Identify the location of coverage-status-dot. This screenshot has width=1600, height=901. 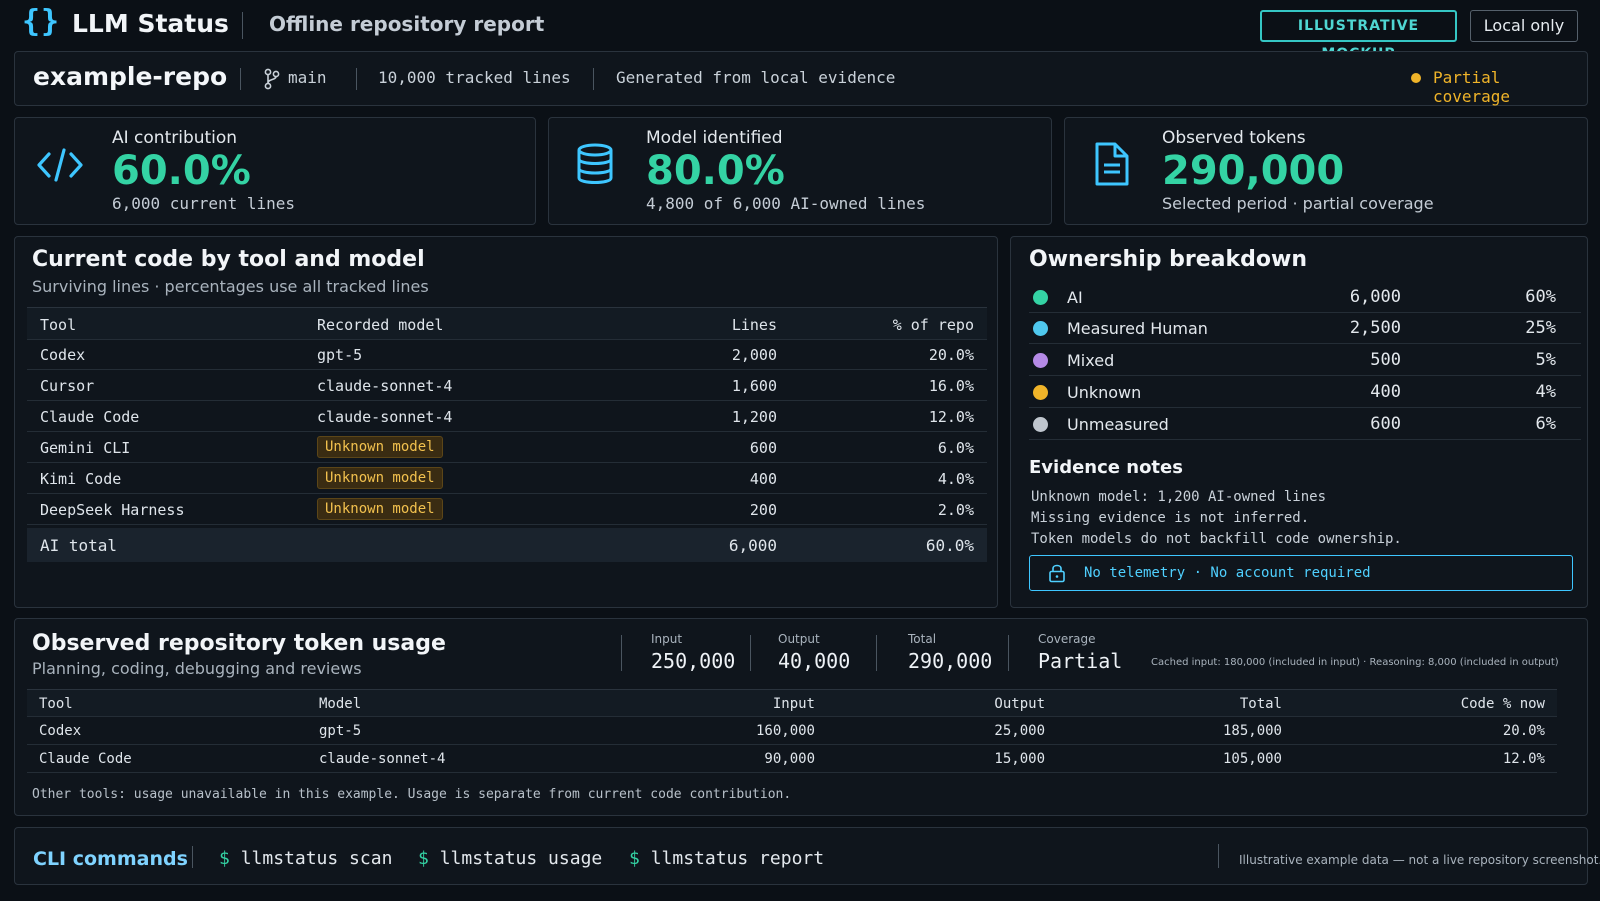
(1416, 78).